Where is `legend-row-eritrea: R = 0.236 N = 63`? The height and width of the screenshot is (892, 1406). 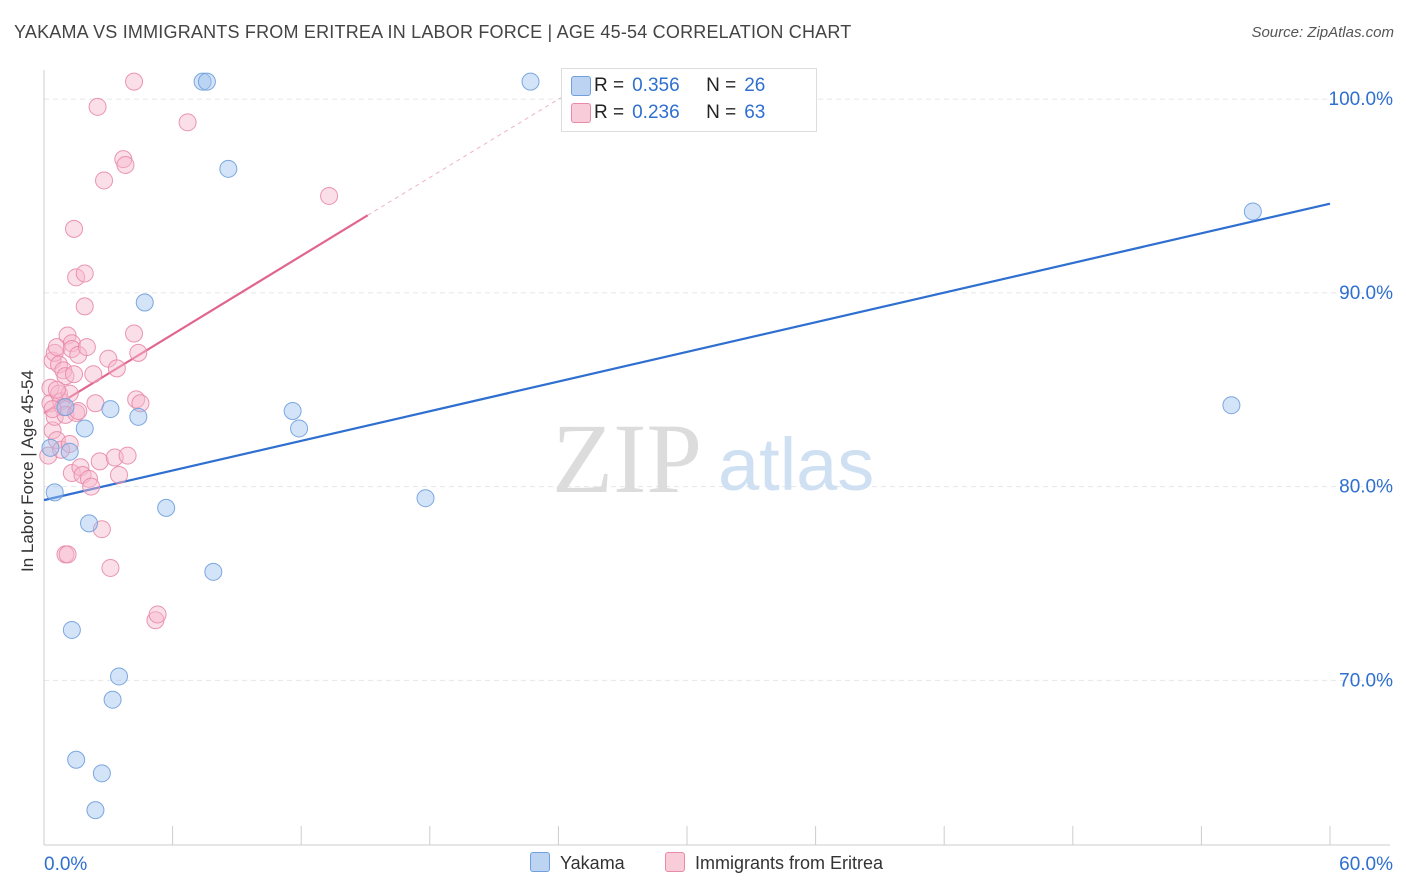
legend-row-eritrea: R = 0.236 N = 63 is located at coordinates (668, 113).